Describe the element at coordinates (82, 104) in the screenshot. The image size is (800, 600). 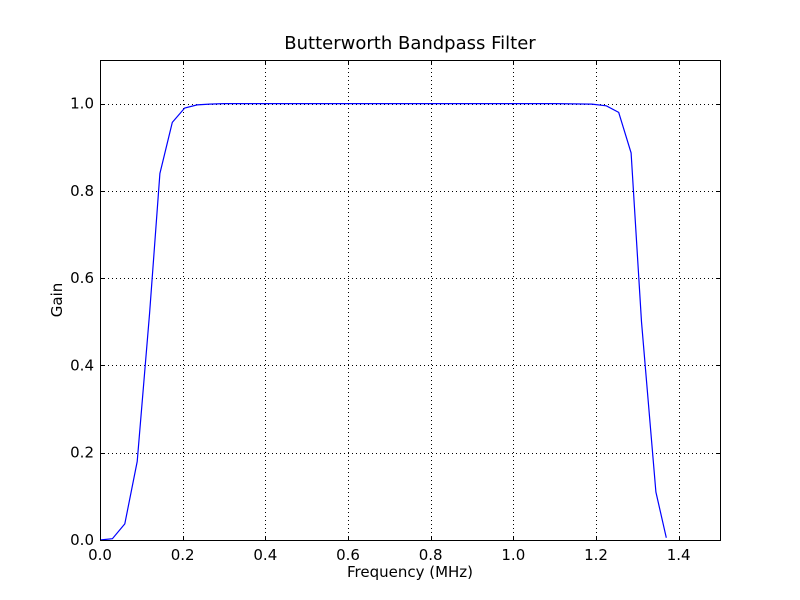
I see `y-tick-label: 1.0` at that location.